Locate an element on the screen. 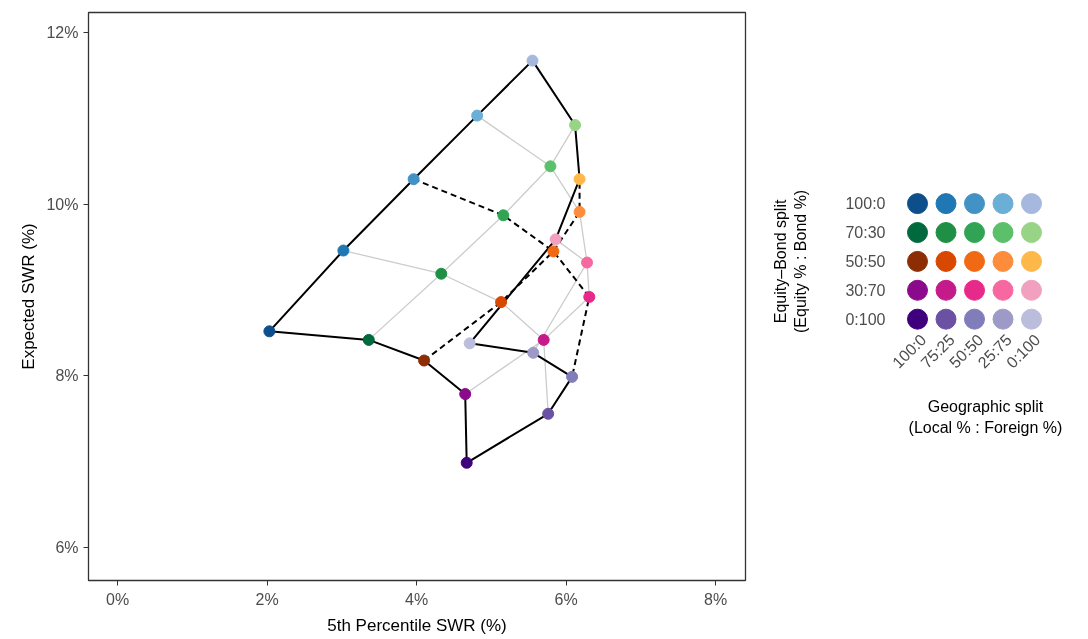 Image resolution: width=1088 pixels, height=639 pixels. y-axis-title: Expected SWR (%) is located at coordinates (29, 296).